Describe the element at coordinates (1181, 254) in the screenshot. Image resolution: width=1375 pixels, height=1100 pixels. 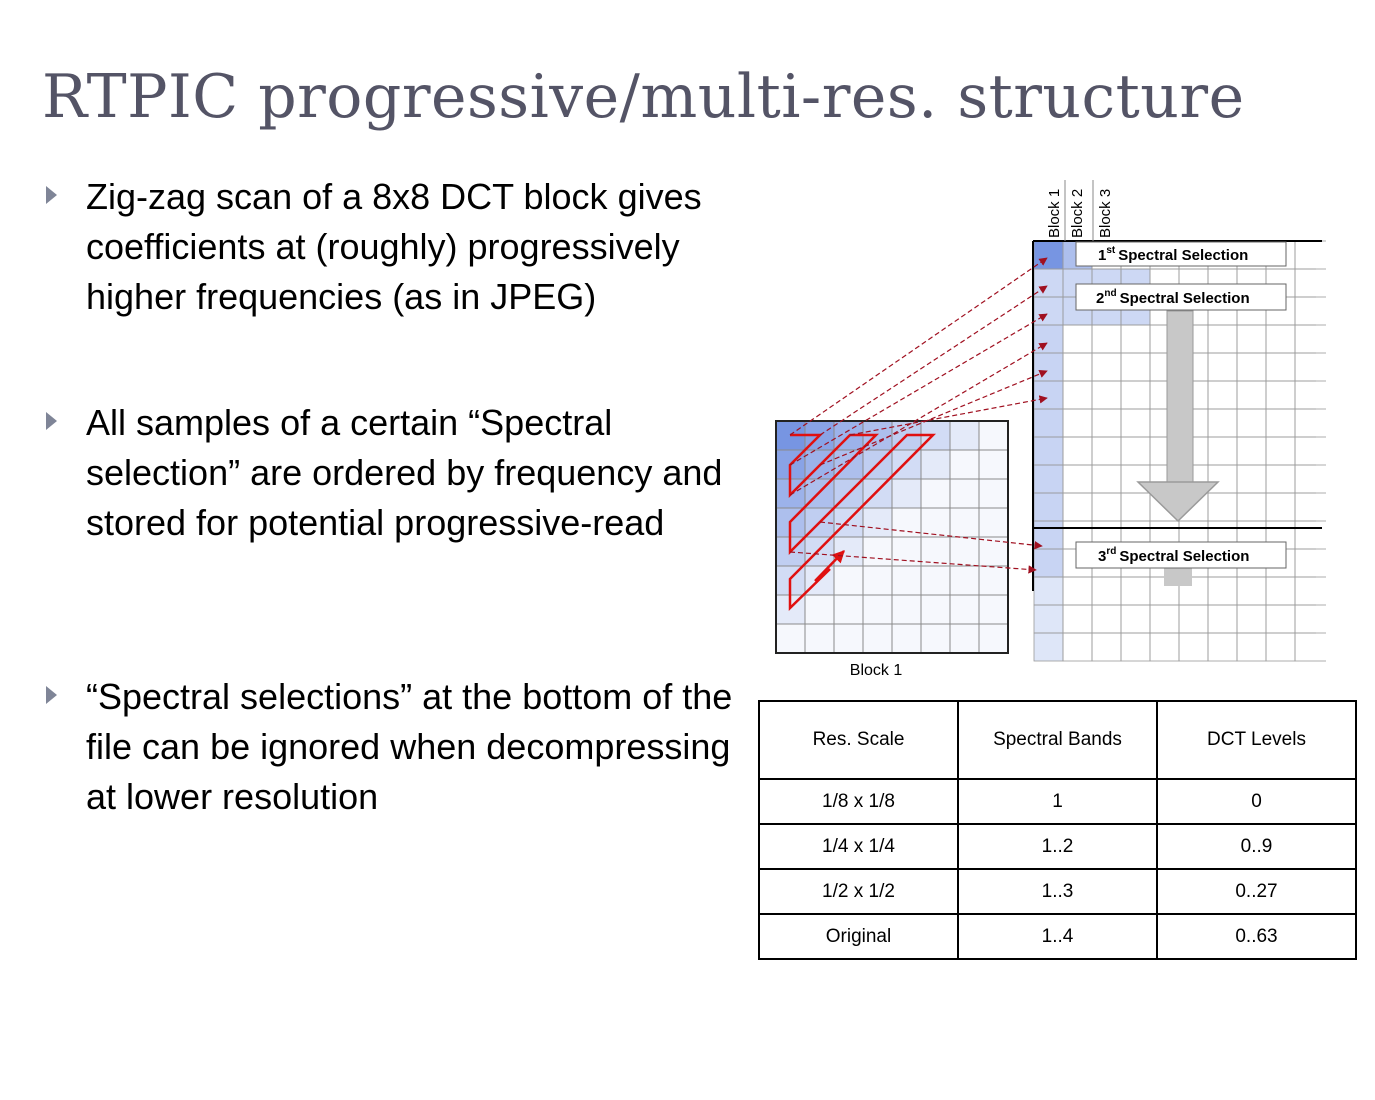
I see `selection-label-1: 1st Spectral Selection` at that location.